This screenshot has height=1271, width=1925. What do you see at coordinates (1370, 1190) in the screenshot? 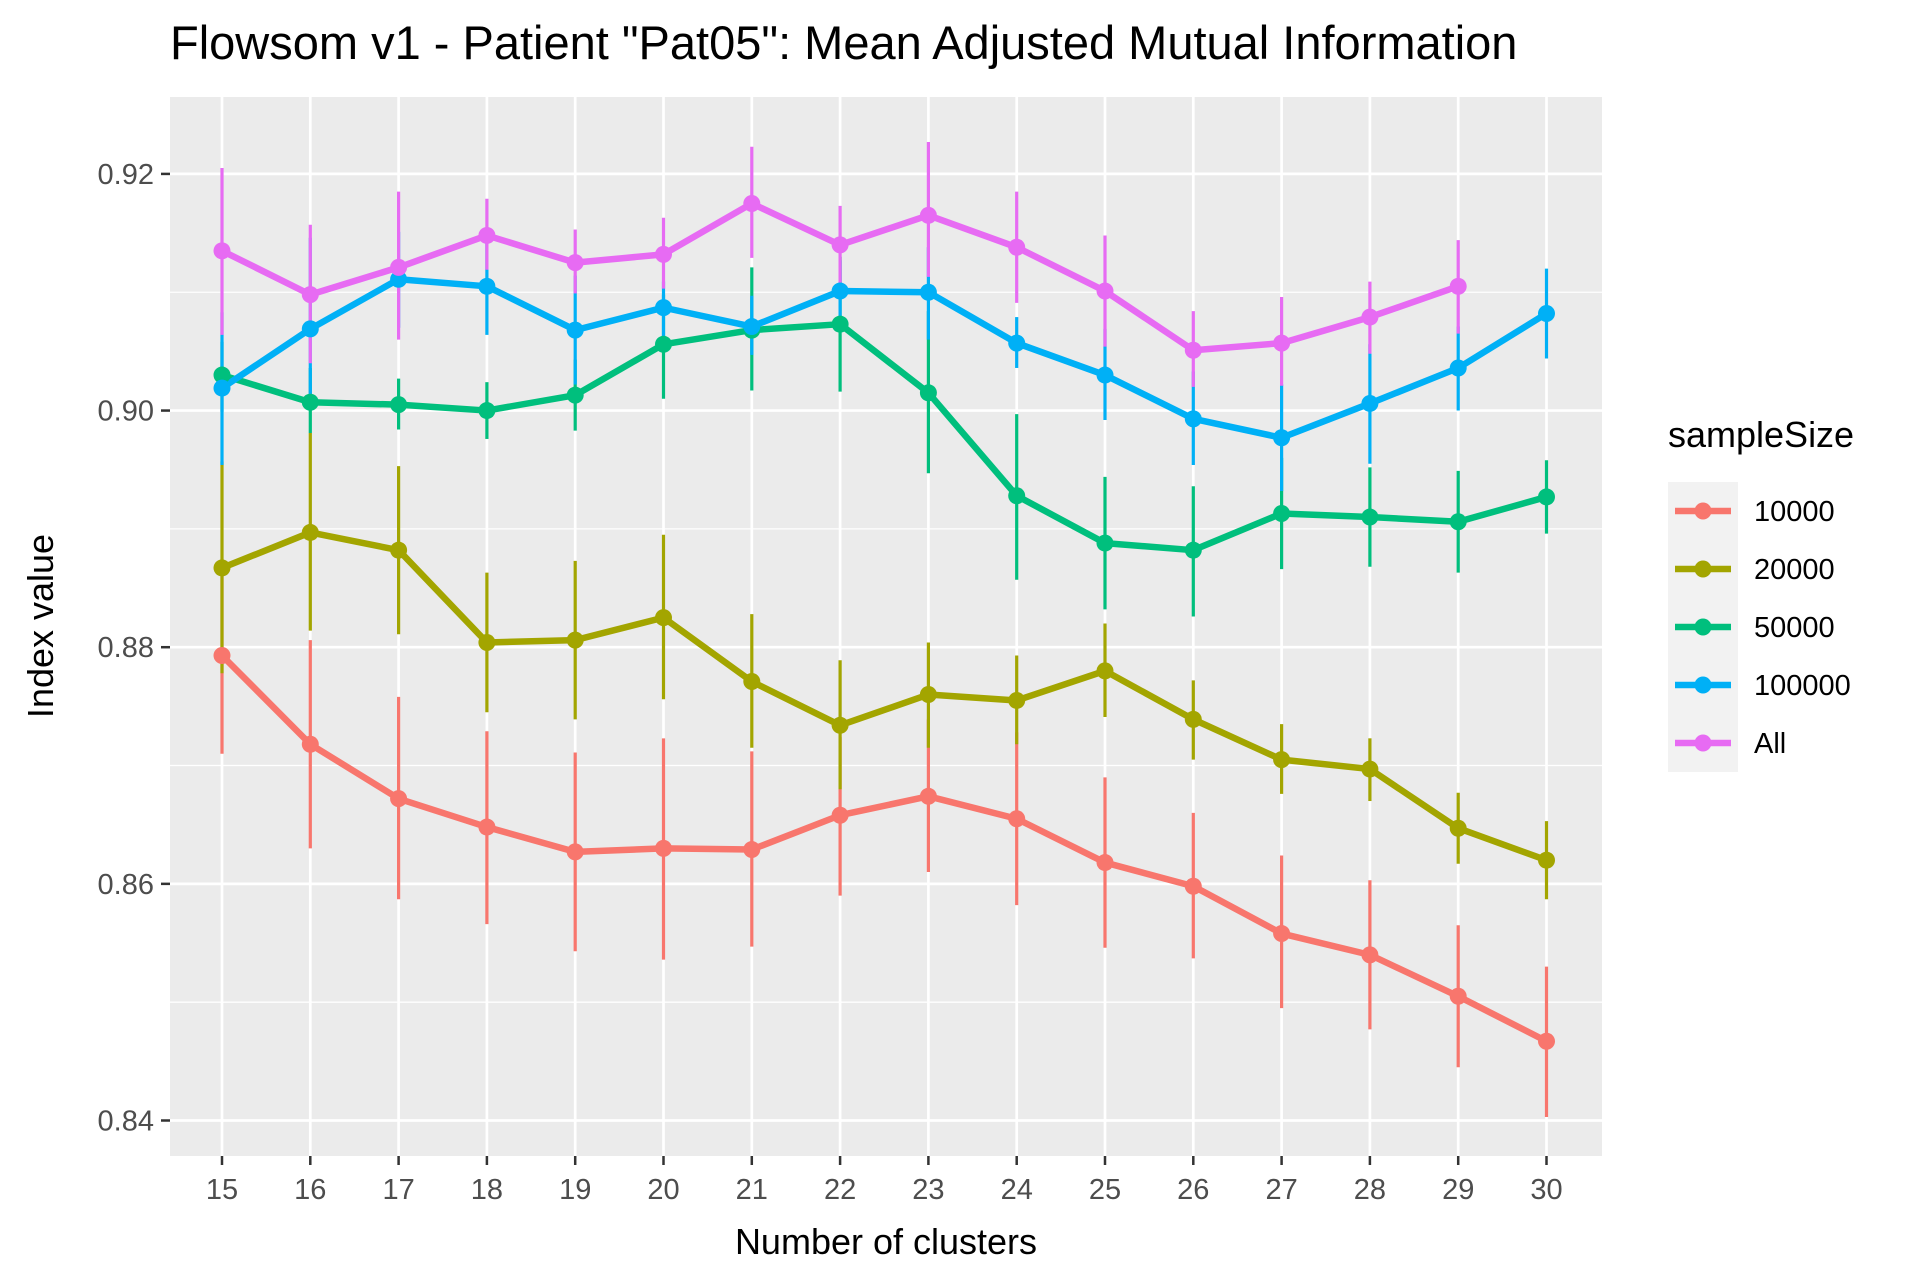
I see `x-tick-label: 28` at bounding box center [1370, 1190].